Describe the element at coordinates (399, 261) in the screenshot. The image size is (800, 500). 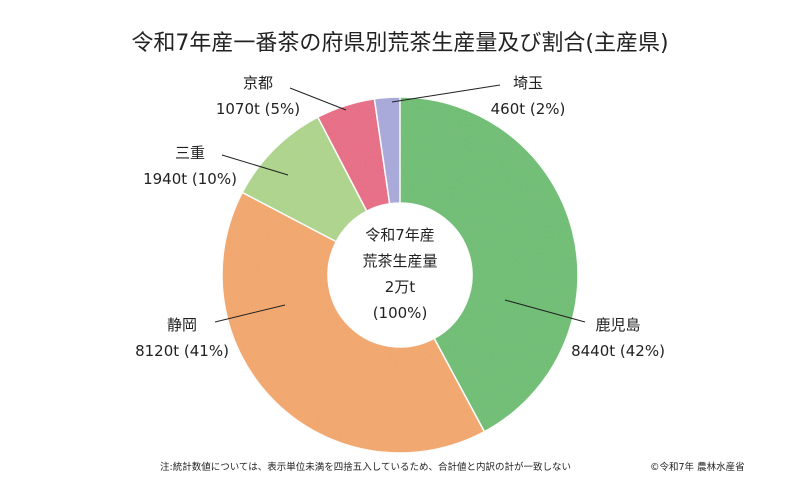
I see `center-label-line2: 荒茶生産量` at that location.